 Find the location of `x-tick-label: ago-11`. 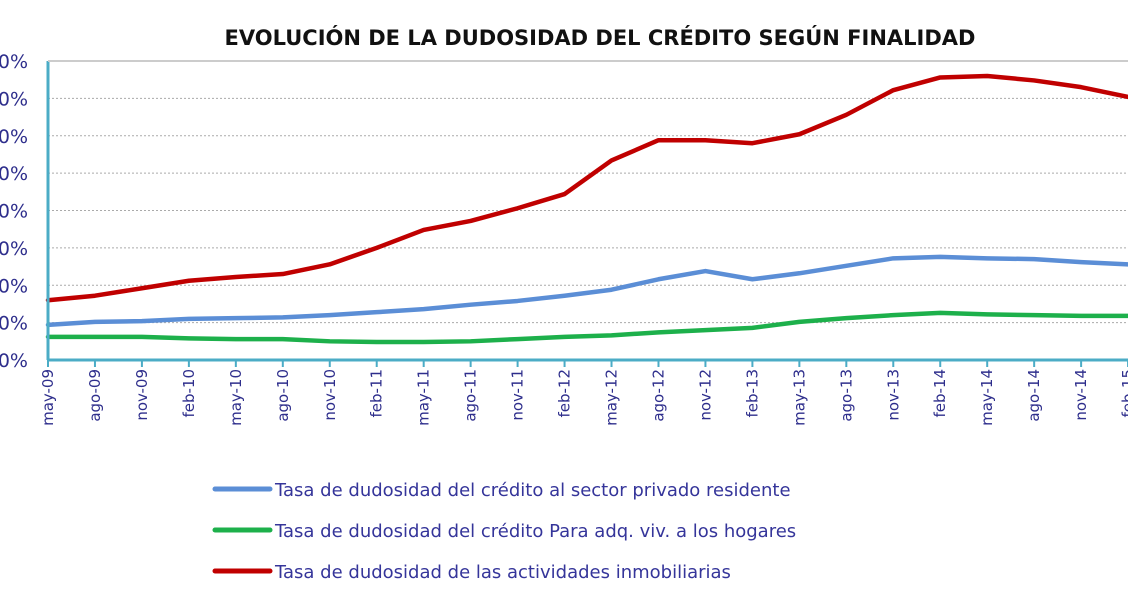

x-tick-label: ago-11 is located at coordinates (471, 395).